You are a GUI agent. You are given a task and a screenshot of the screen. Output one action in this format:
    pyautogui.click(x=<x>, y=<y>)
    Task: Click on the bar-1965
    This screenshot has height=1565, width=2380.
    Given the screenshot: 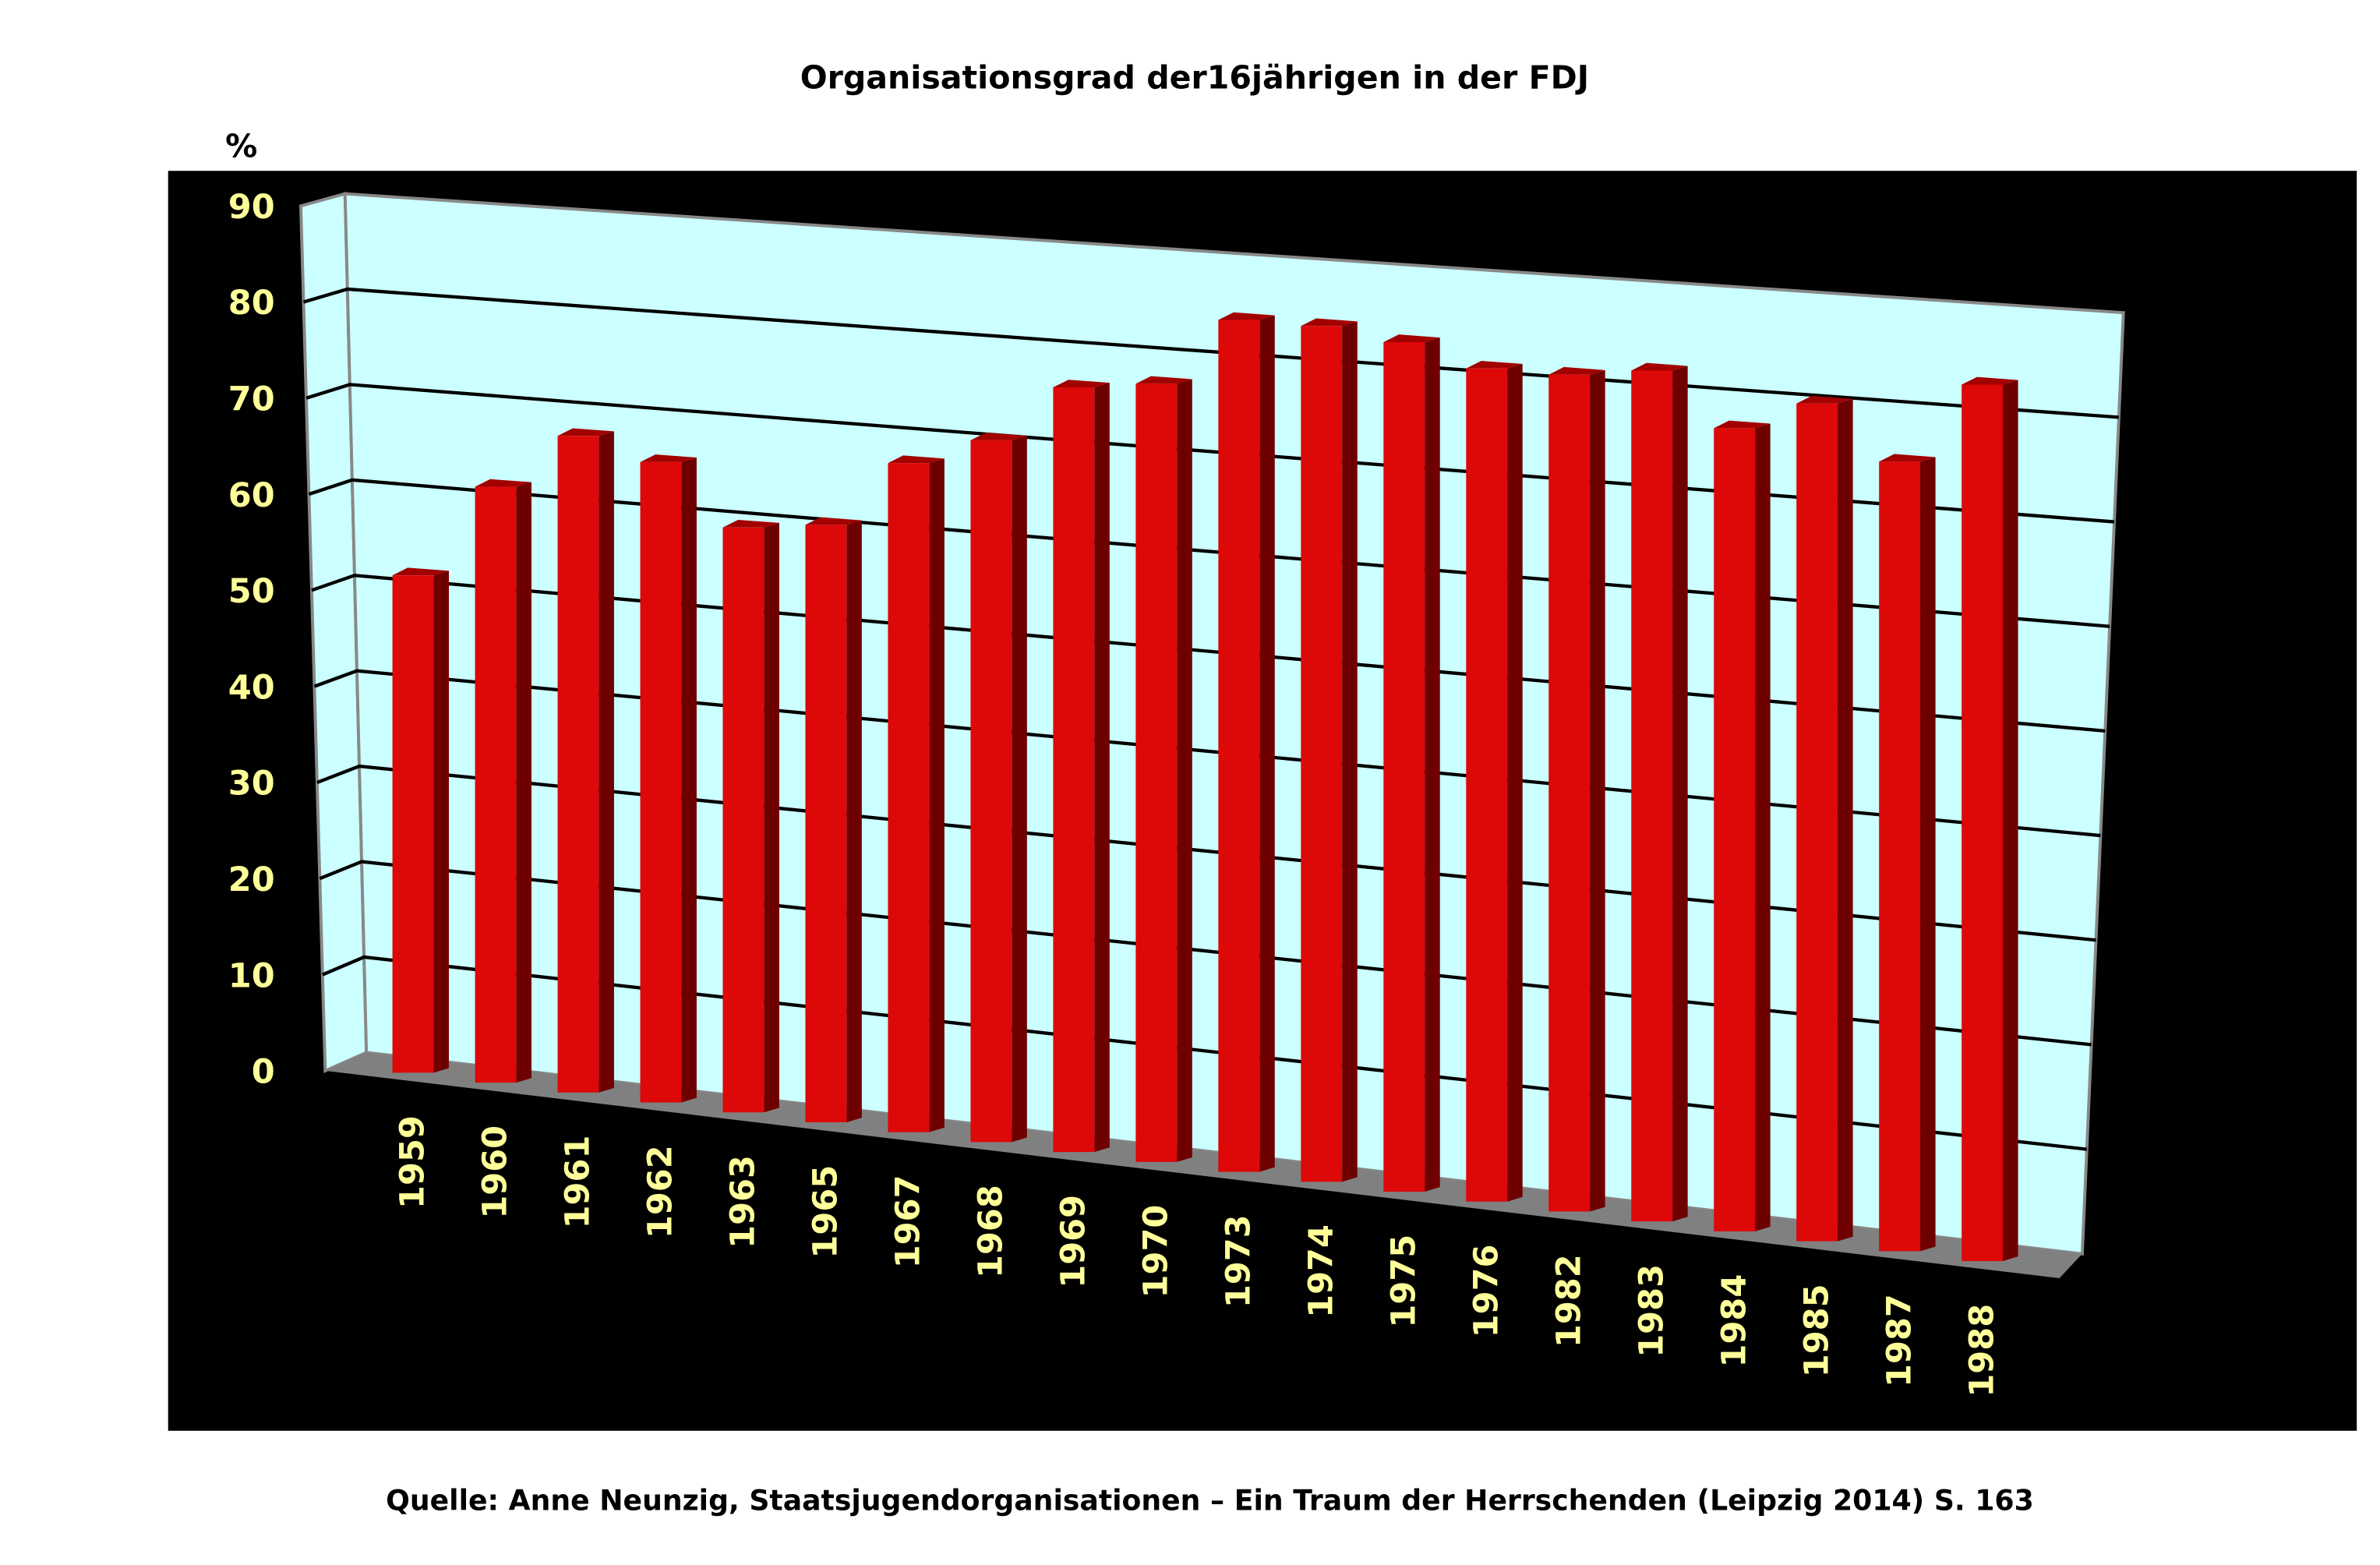 What is the action you would take?
    pyautogui.click(x=834, y=819)
    